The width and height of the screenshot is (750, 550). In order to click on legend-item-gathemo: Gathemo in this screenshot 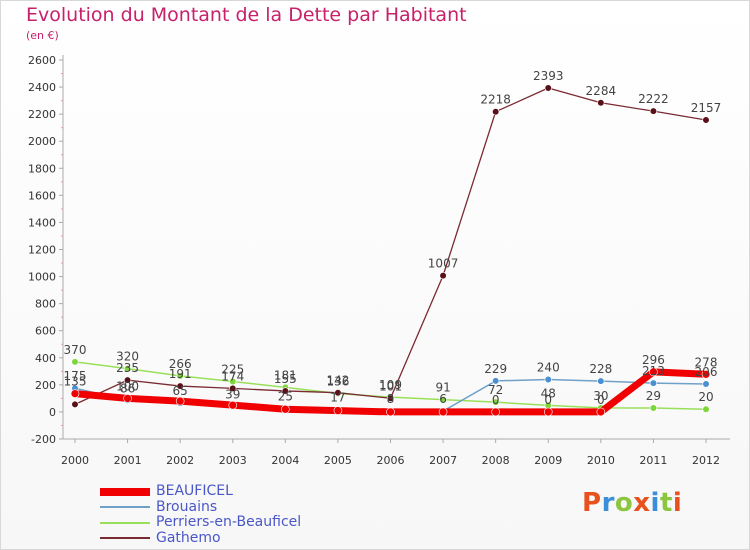, I will do `click(200, 538)`.